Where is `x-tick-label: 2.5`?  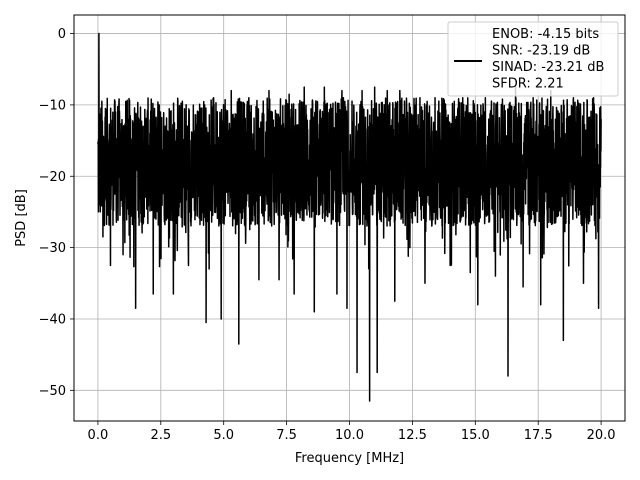
x-tick-label: 2.5 is located at coordinates (160, 435).